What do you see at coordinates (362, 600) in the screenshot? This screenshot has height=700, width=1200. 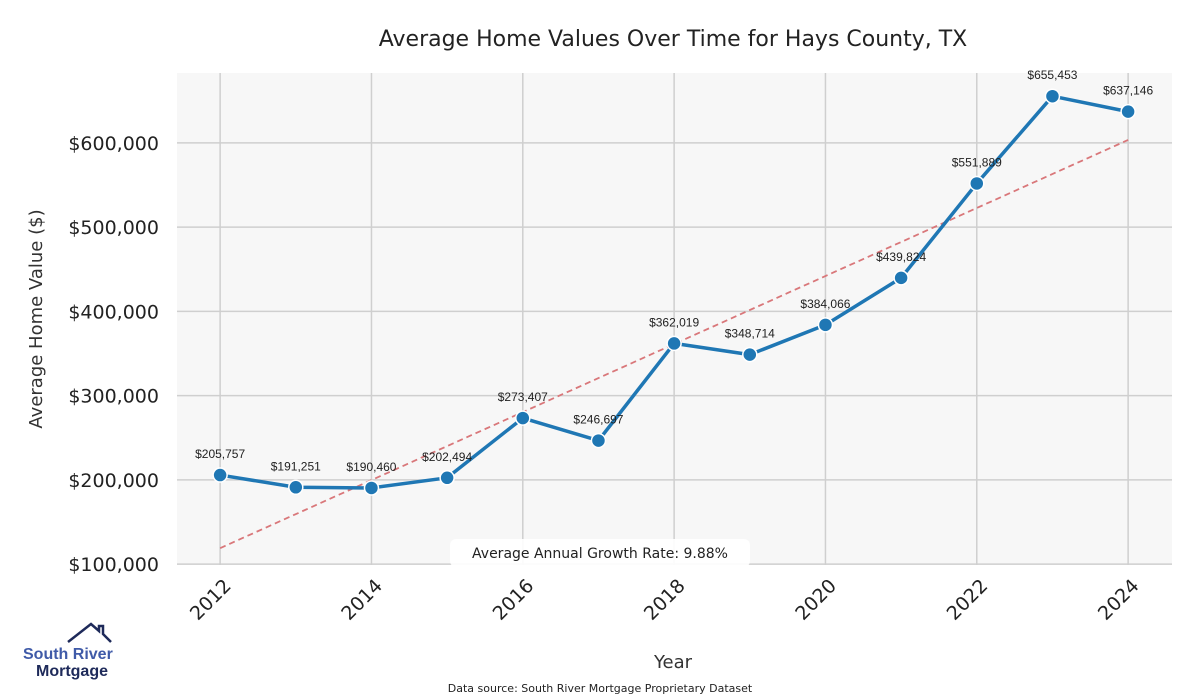 I see `x-tick-label: 2014` at bounding box center [362, 600].